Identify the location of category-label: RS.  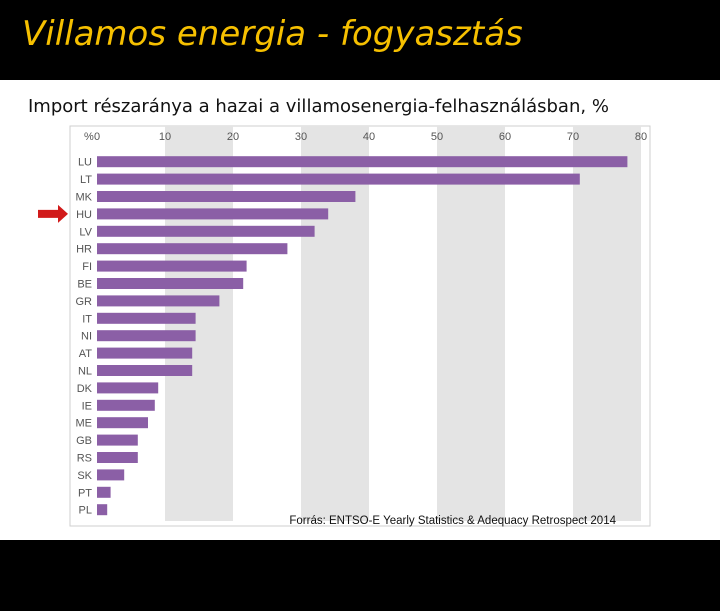
(84, 459).